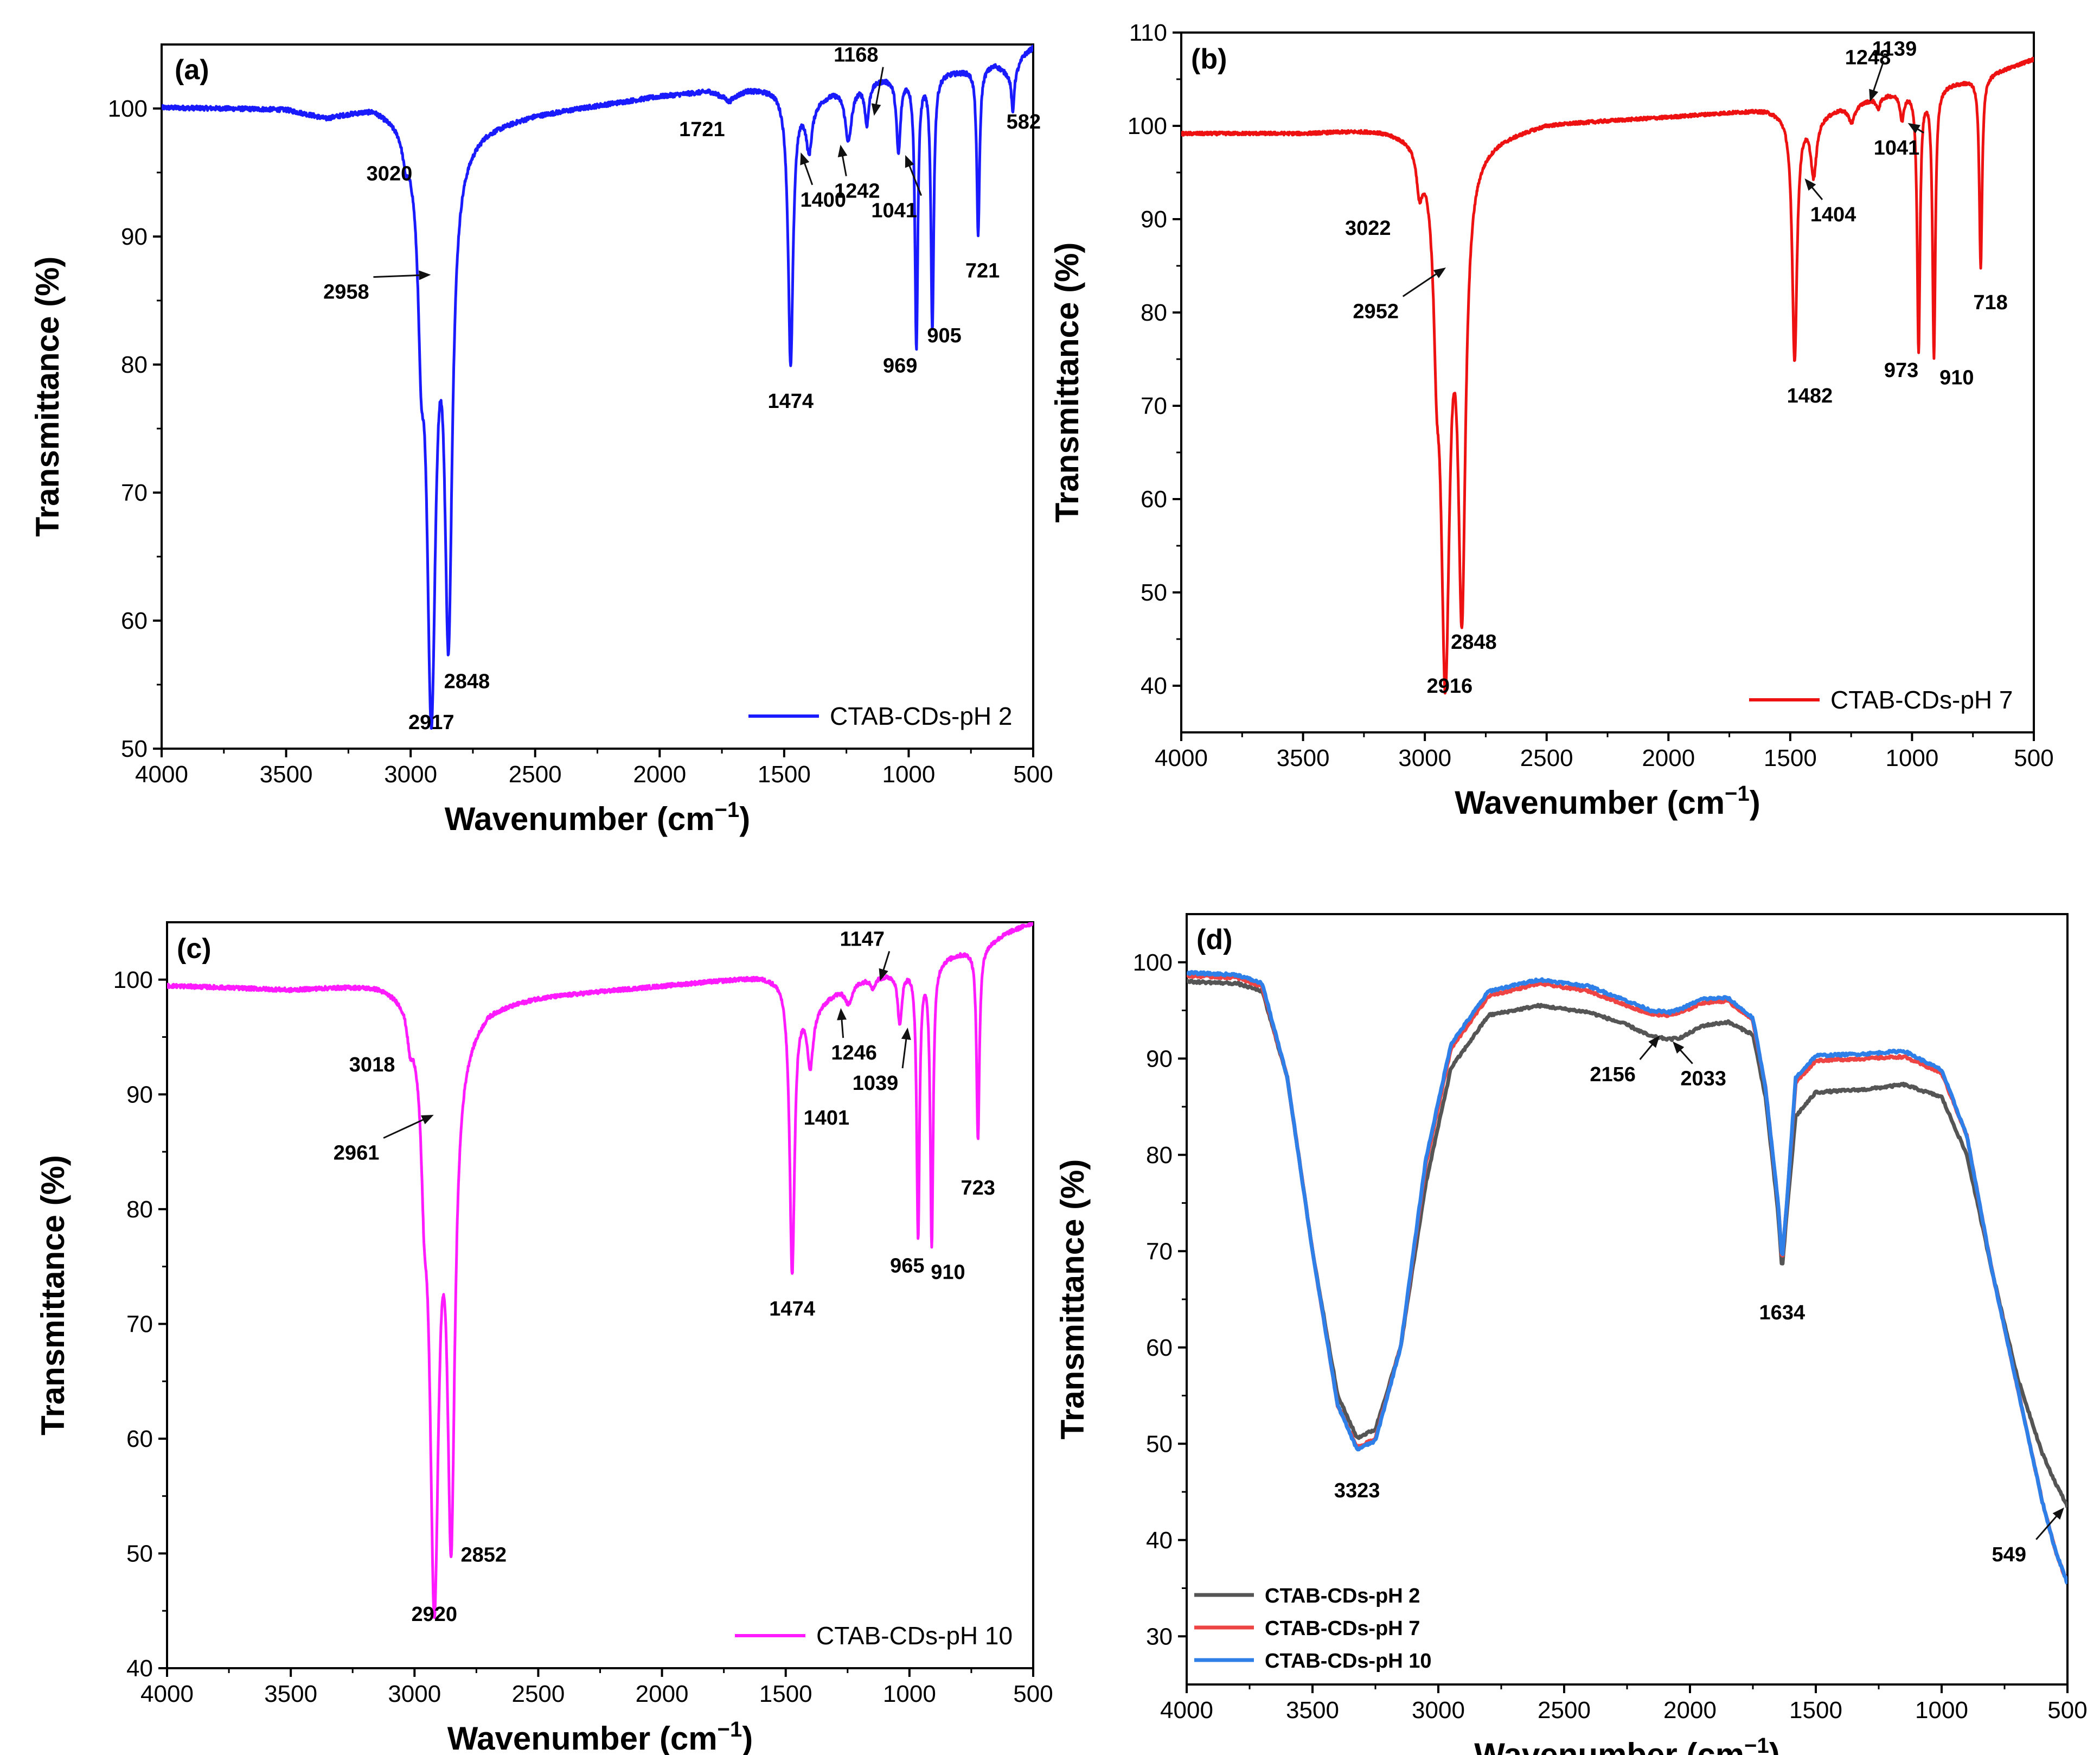  What do you see at coordinates (1703, 1079) in the screenshot?
I see `peak-label: 2033` at bounding box center [1703, 1079].